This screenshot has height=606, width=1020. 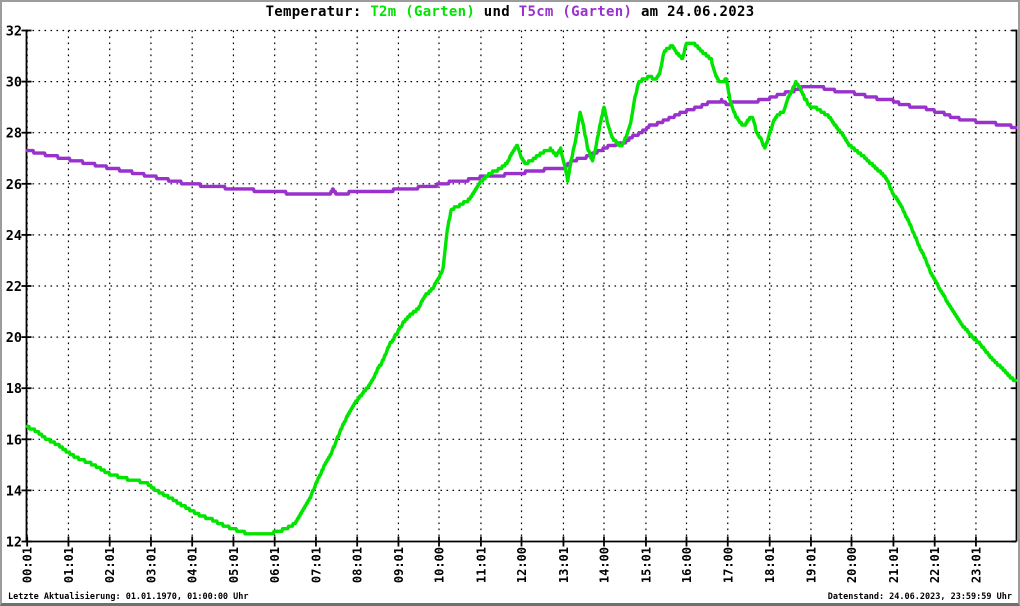 What do you see at coordinates (605, 565) in the screenshot?
I see `x-tick-label: 14:00` at bounding box center [605, 565].